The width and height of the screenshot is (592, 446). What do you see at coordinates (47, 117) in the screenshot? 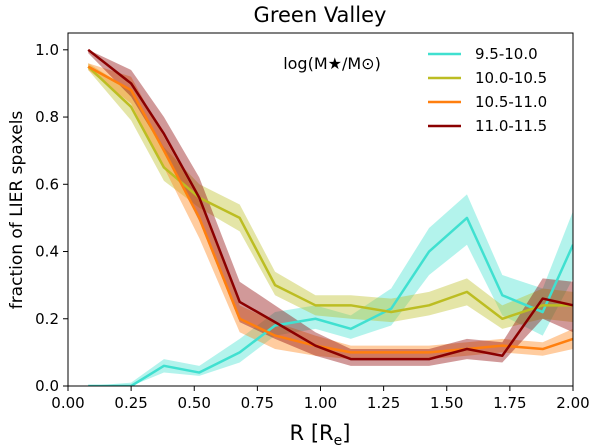
I see `y-tick-label-4: 0.8` at bounding box center [47, 117].